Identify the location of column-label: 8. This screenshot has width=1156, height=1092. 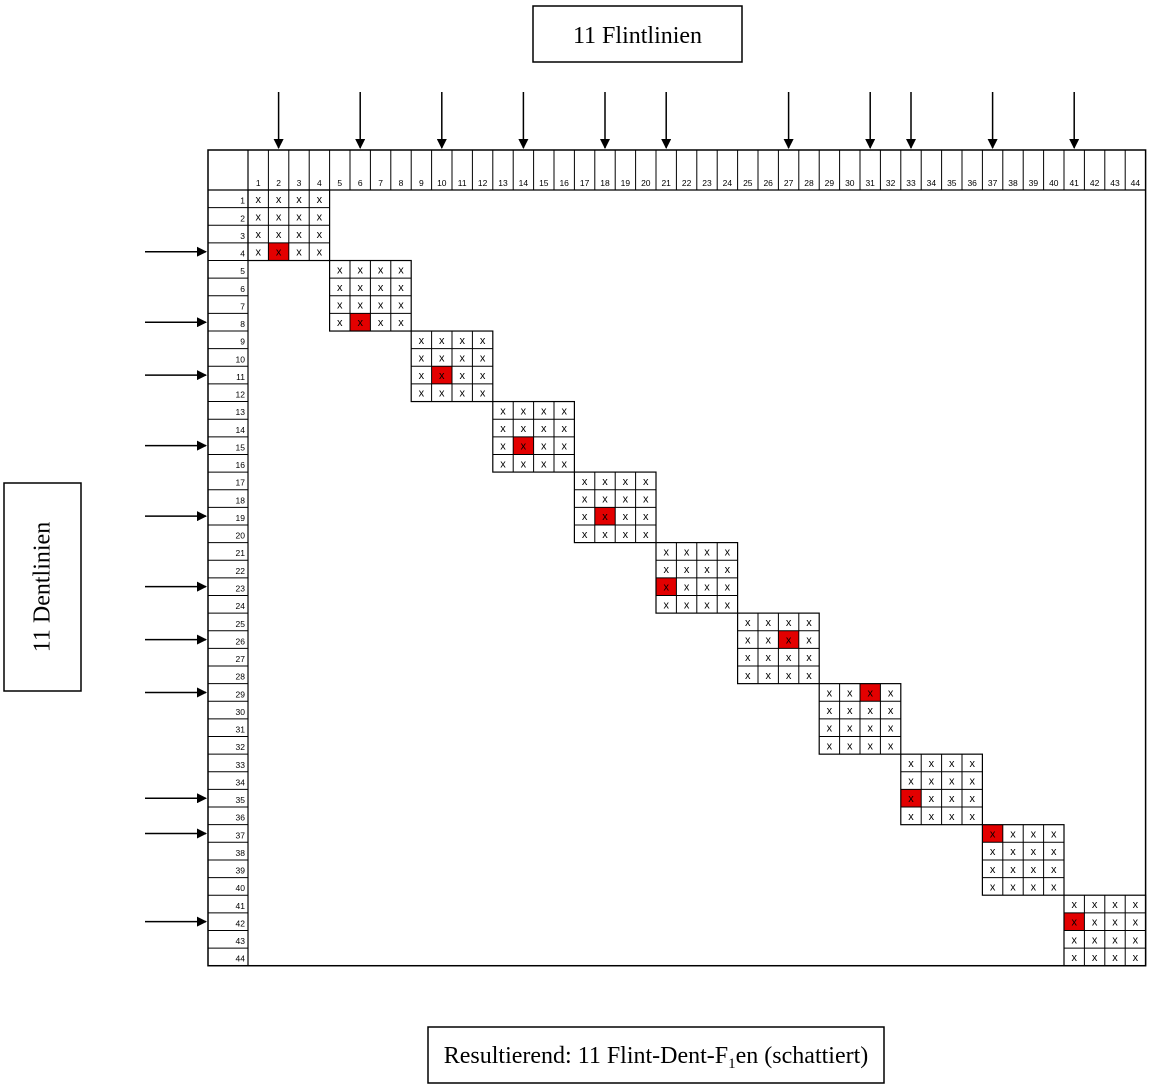
(401, 183).